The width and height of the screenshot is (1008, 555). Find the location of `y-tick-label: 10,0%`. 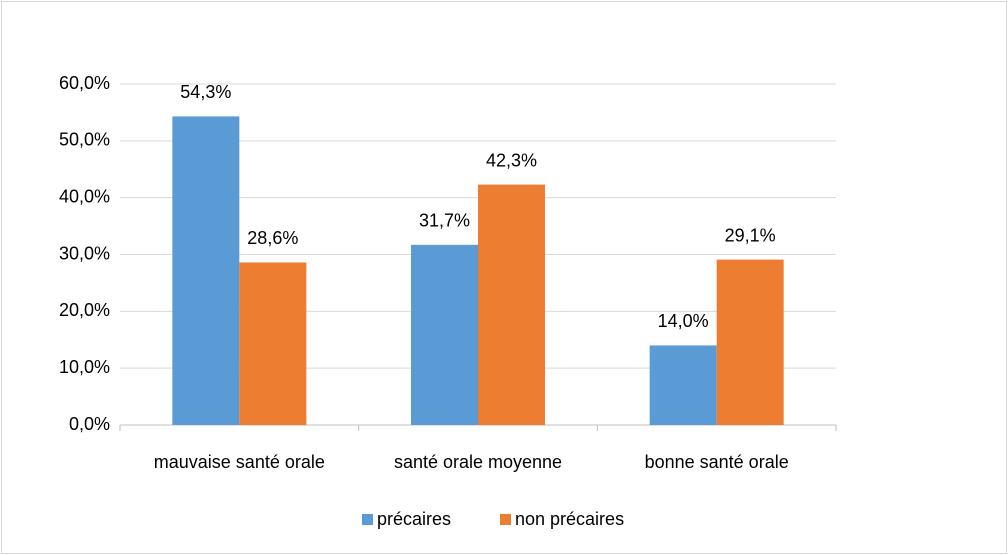

y-tick-label: 10,0% is located at coordinates (84, 367).